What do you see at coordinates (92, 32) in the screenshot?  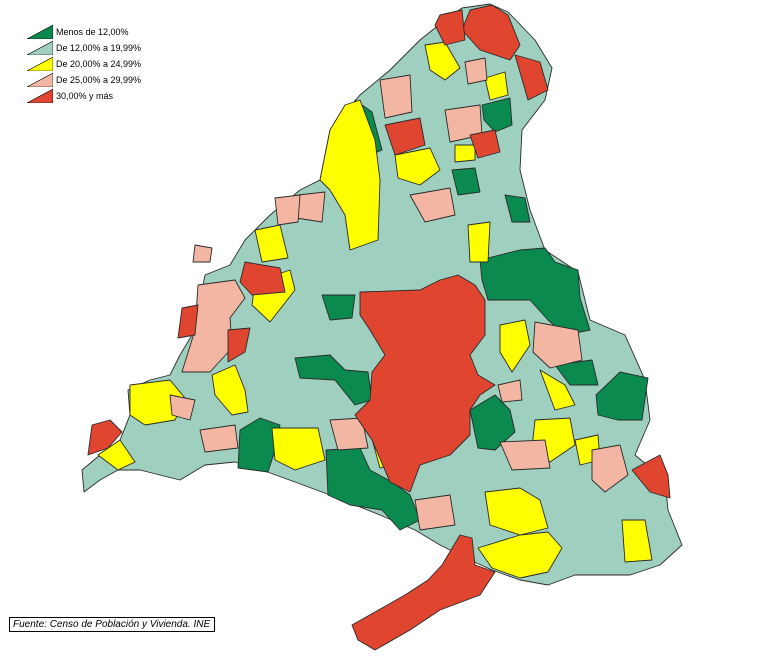 I see `legend-label: Menos de 12,00%` at bounding box center [92, 32].